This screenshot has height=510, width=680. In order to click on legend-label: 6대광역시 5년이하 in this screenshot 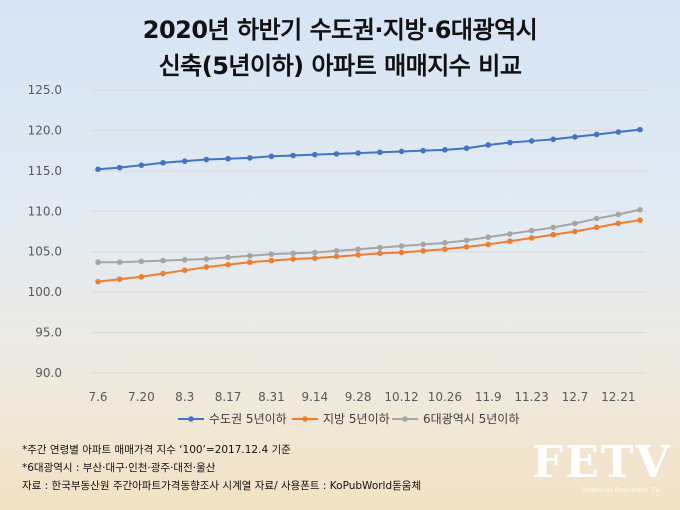, I will do `click(471, 419)`.